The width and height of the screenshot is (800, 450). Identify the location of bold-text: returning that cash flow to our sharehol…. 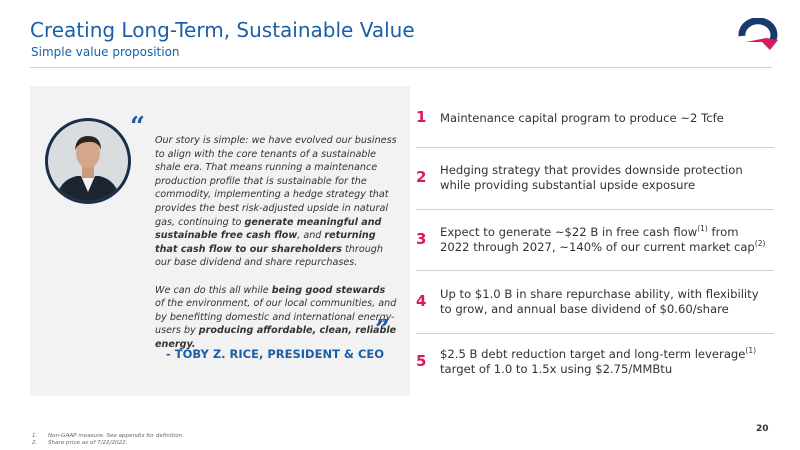
(265, 242).